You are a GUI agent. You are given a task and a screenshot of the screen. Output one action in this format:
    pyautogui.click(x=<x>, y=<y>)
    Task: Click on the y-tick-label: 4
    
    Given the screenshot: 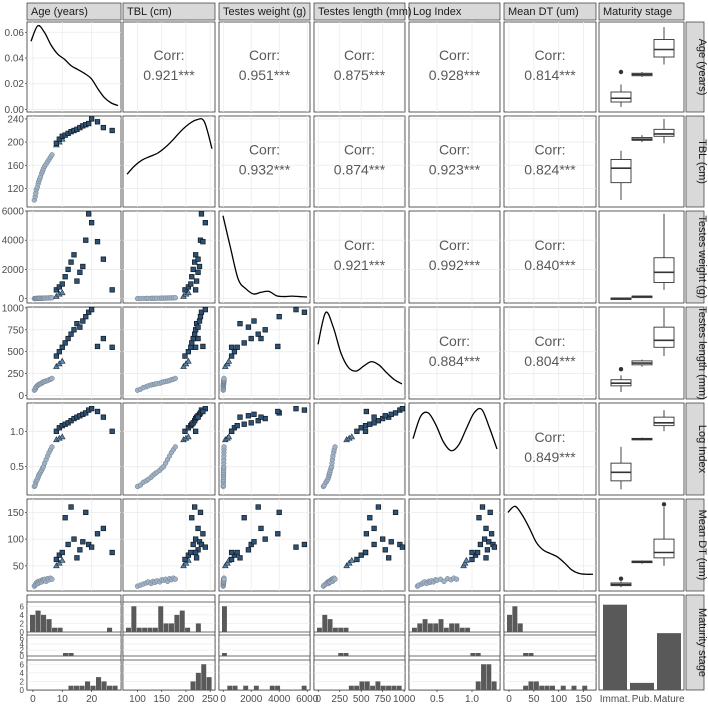 What is the action you would take?
    pyautogui.click(x=22, y=644)
    